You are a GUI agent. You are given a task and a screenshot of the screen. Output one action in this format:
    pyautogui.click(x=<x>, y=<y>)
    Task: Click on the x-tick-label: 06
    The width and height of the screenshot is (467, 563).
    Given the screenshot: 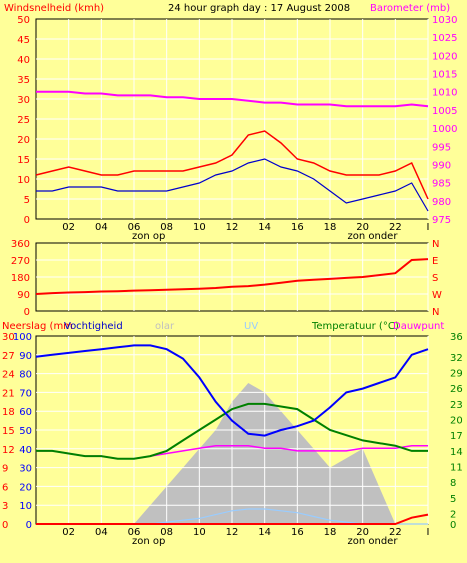 What is the action you would take?
    pyautogui.click(x=134, y=532)
    